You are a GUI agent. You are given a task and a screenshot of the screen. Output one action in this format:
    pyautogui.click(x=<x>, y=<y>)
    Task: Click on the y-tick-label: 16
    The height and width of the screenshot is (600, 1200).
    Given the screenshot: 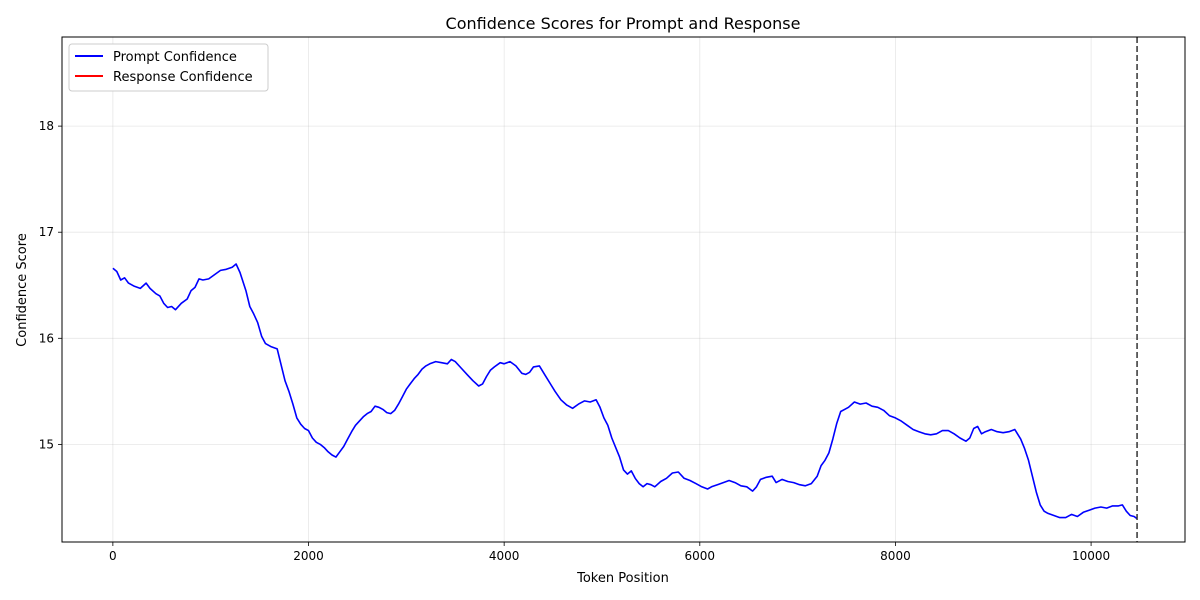 What is the action you would take?
    pyautogui.click(x=46, y=338)
    